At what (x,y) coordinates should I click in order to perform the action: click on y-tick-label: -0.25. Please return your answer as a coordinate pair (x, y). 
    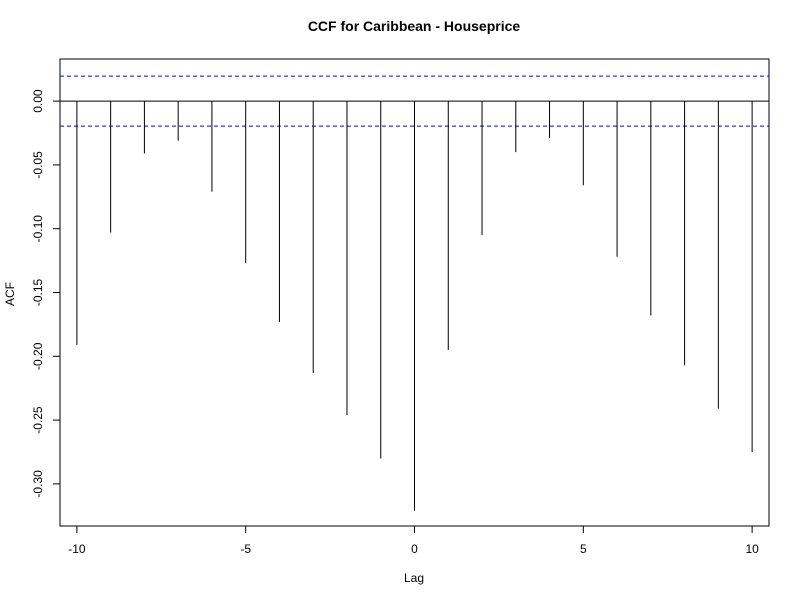
    Looking at the image, I should click on (38, 420).